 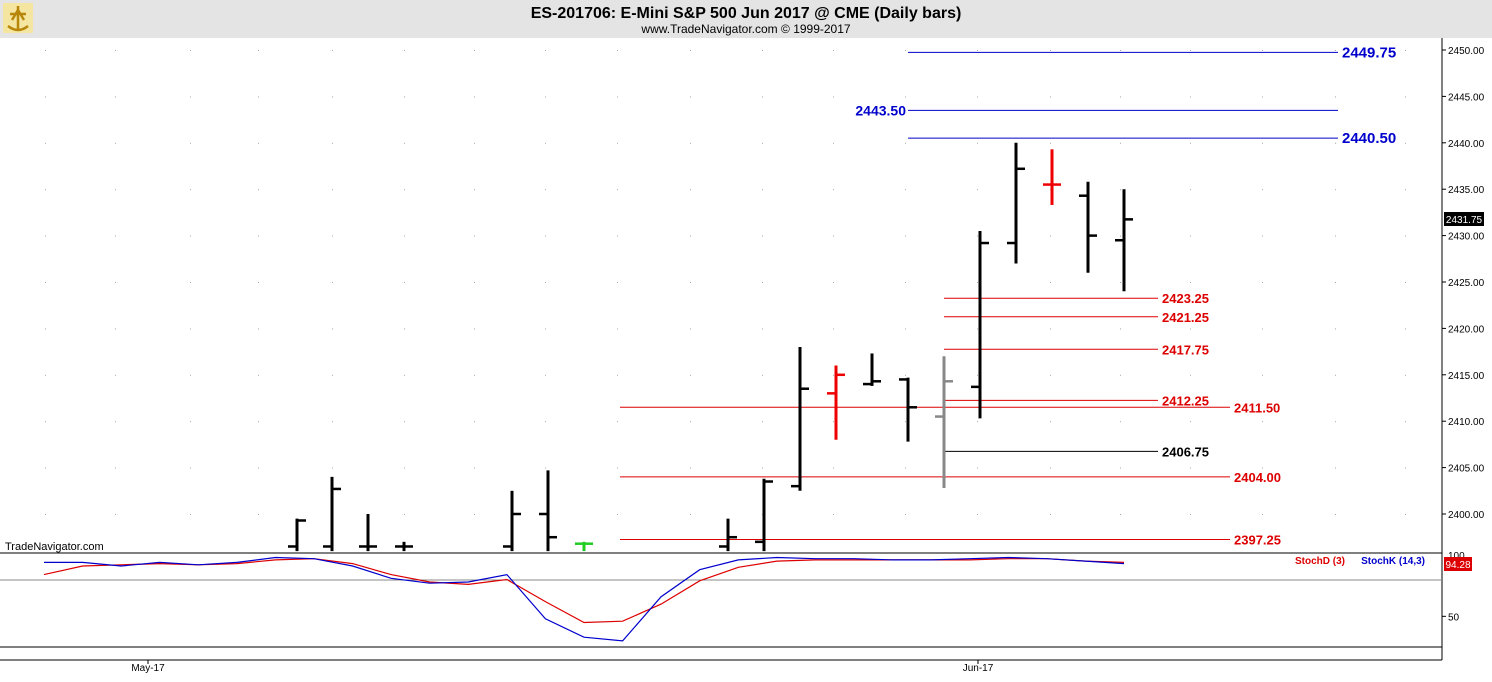 I want to click on level-label: 2417.75, so click(x=1185, y=349).